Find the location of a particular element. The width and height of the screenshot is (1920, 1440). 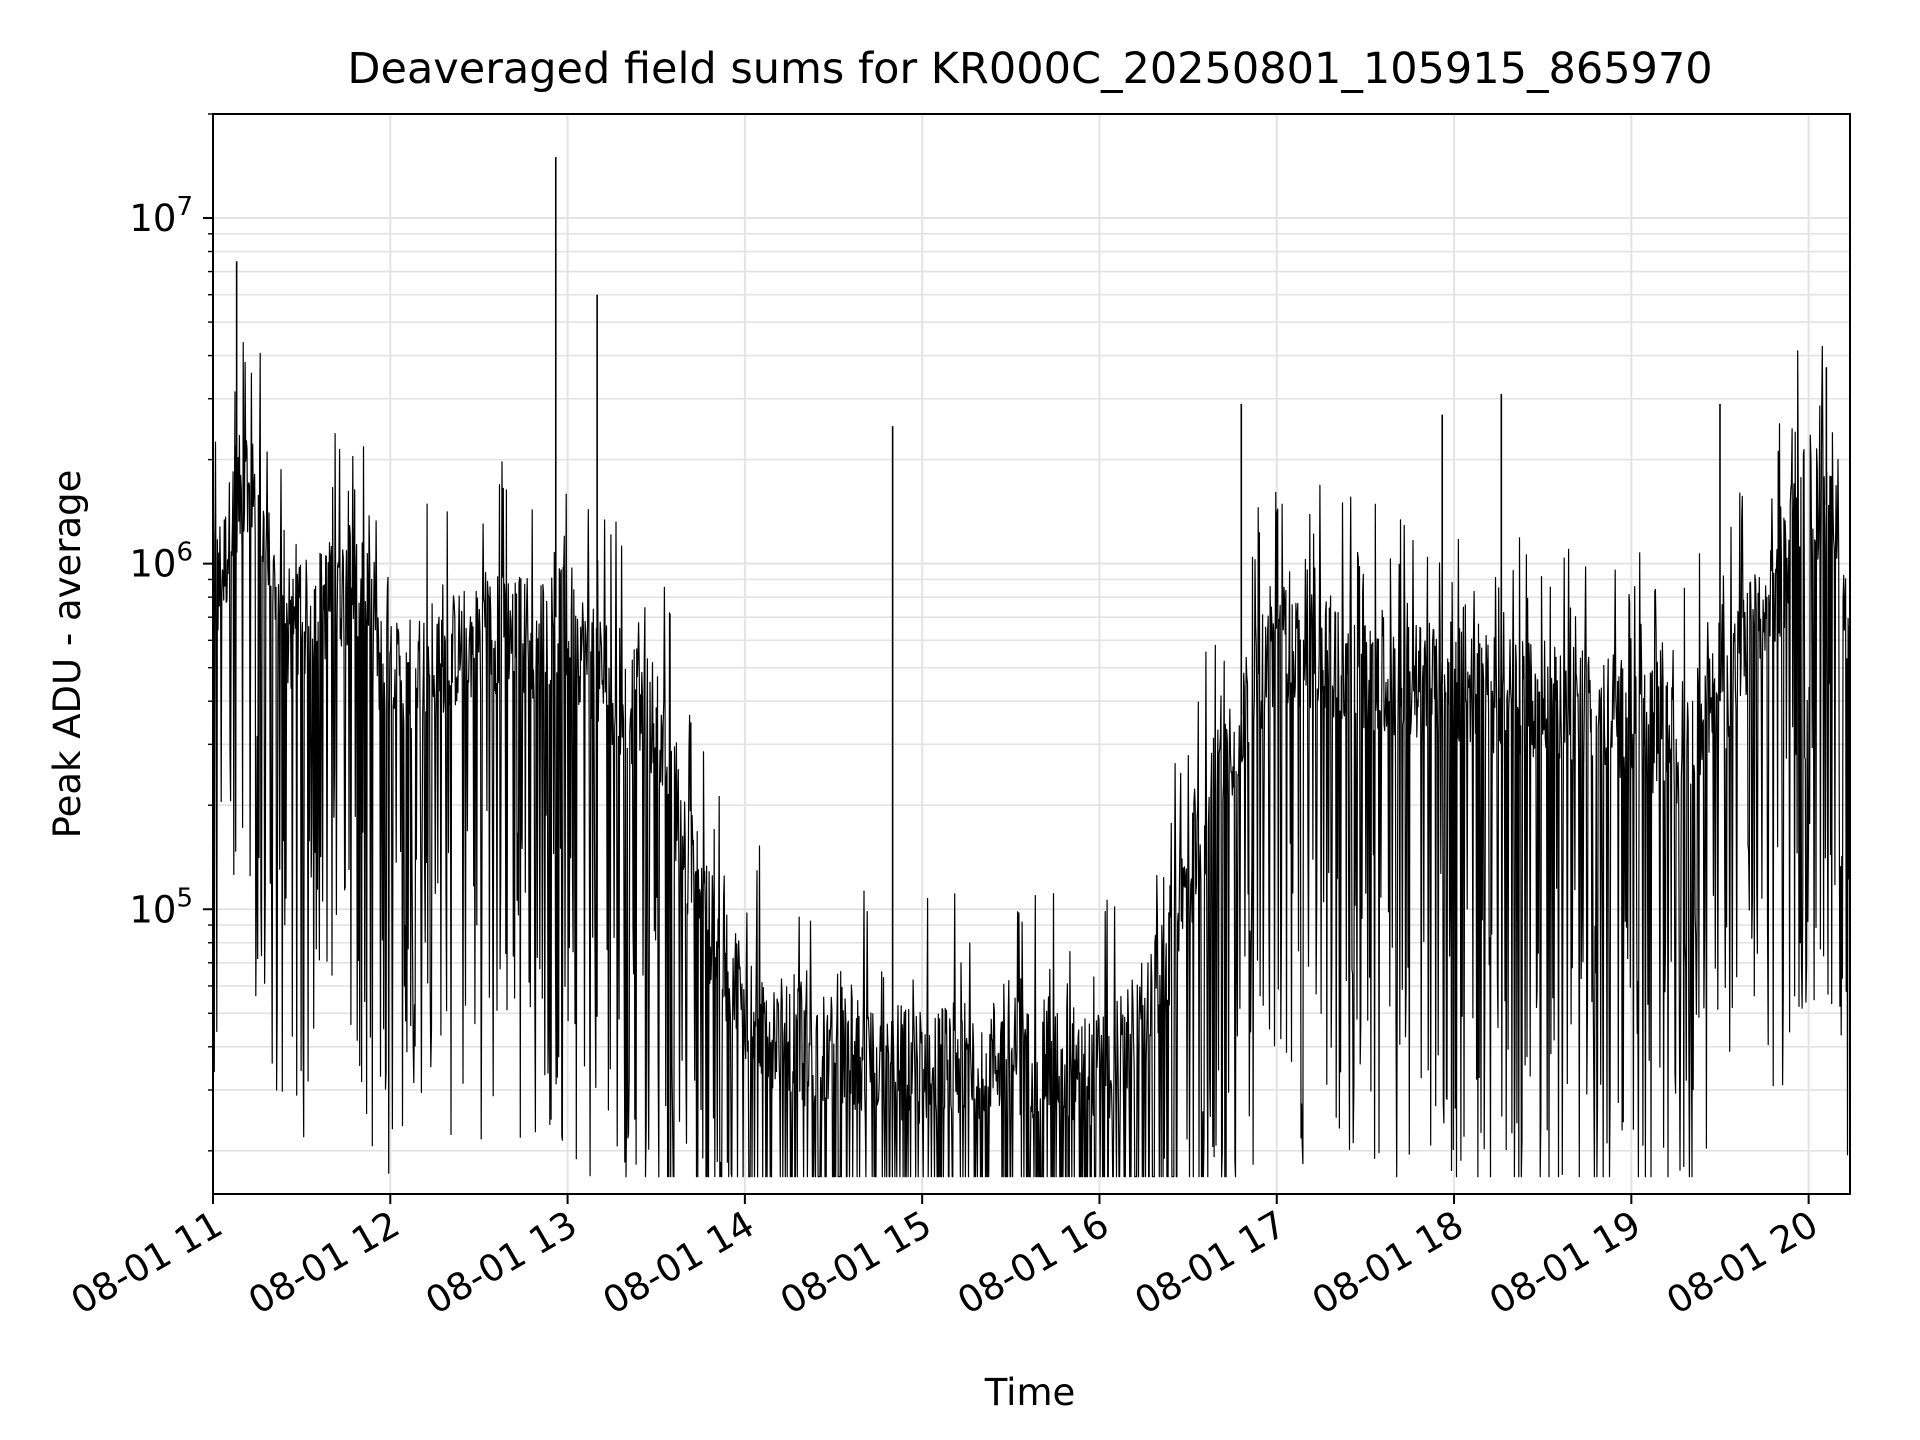

y-tick-label: 107 is located at coordinates (161, 216).